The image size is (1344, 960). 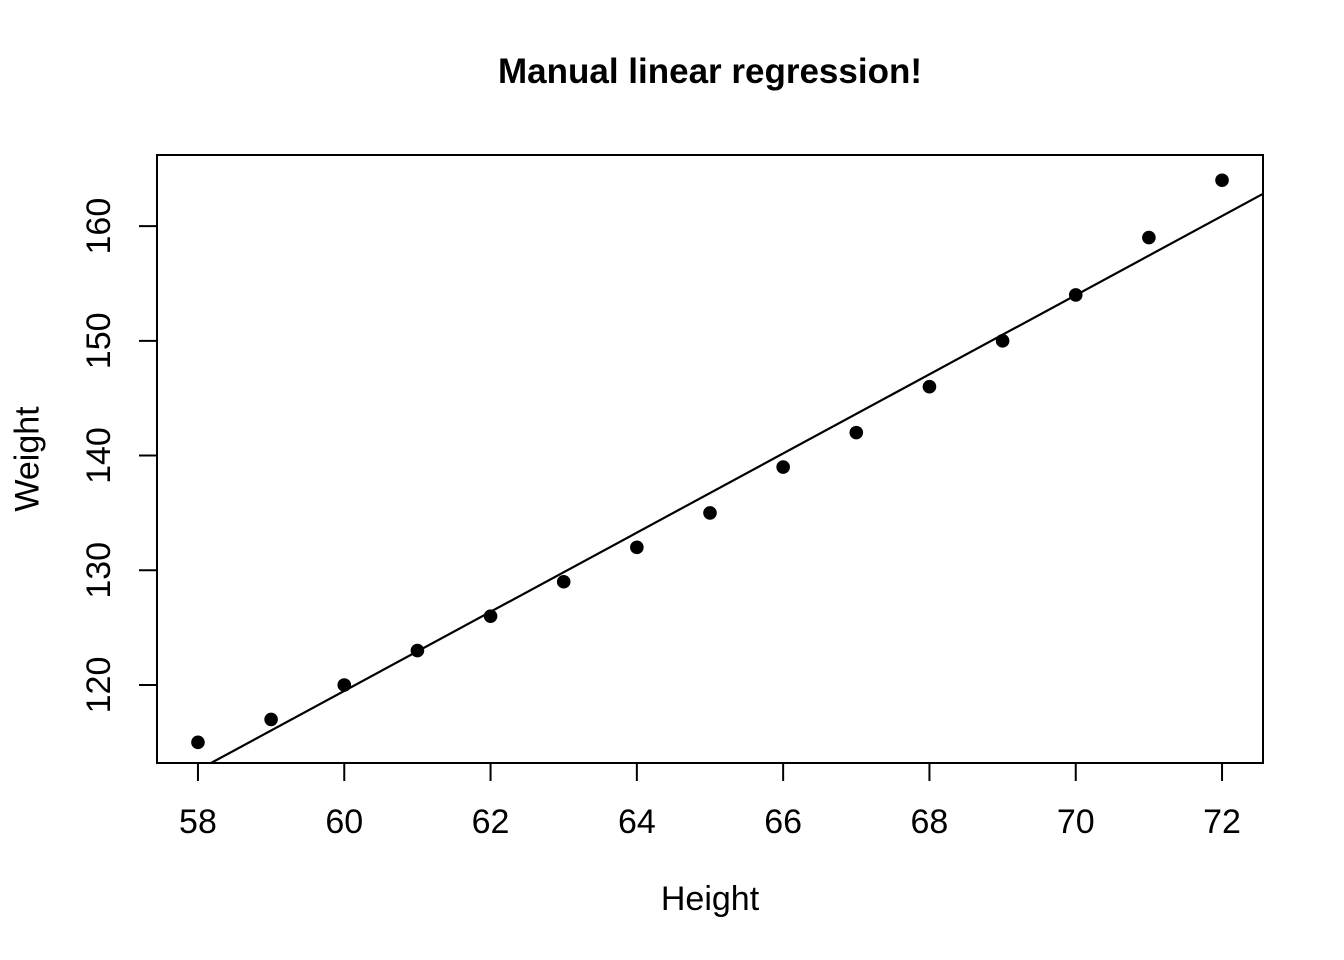 I want to click on x-tick-label: 70, so click(x=1076, y=822).